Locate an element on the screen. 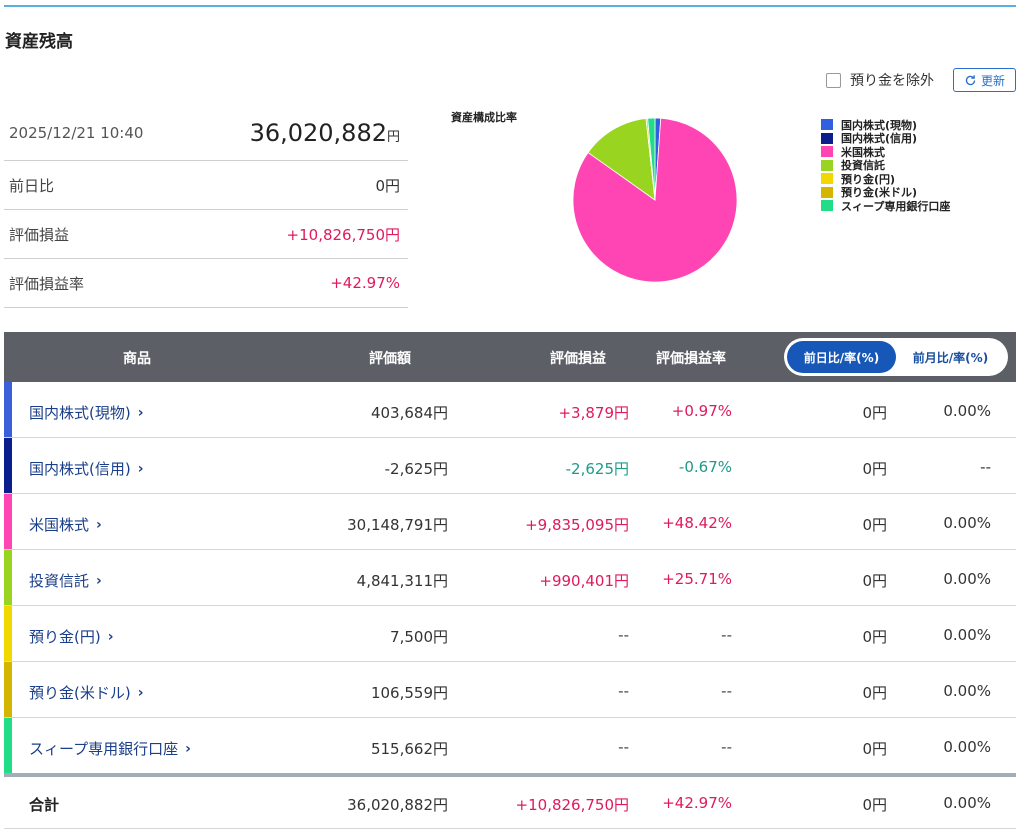  row-product-link: 預り金(米ドル) › is located at coordinates (86, 692).